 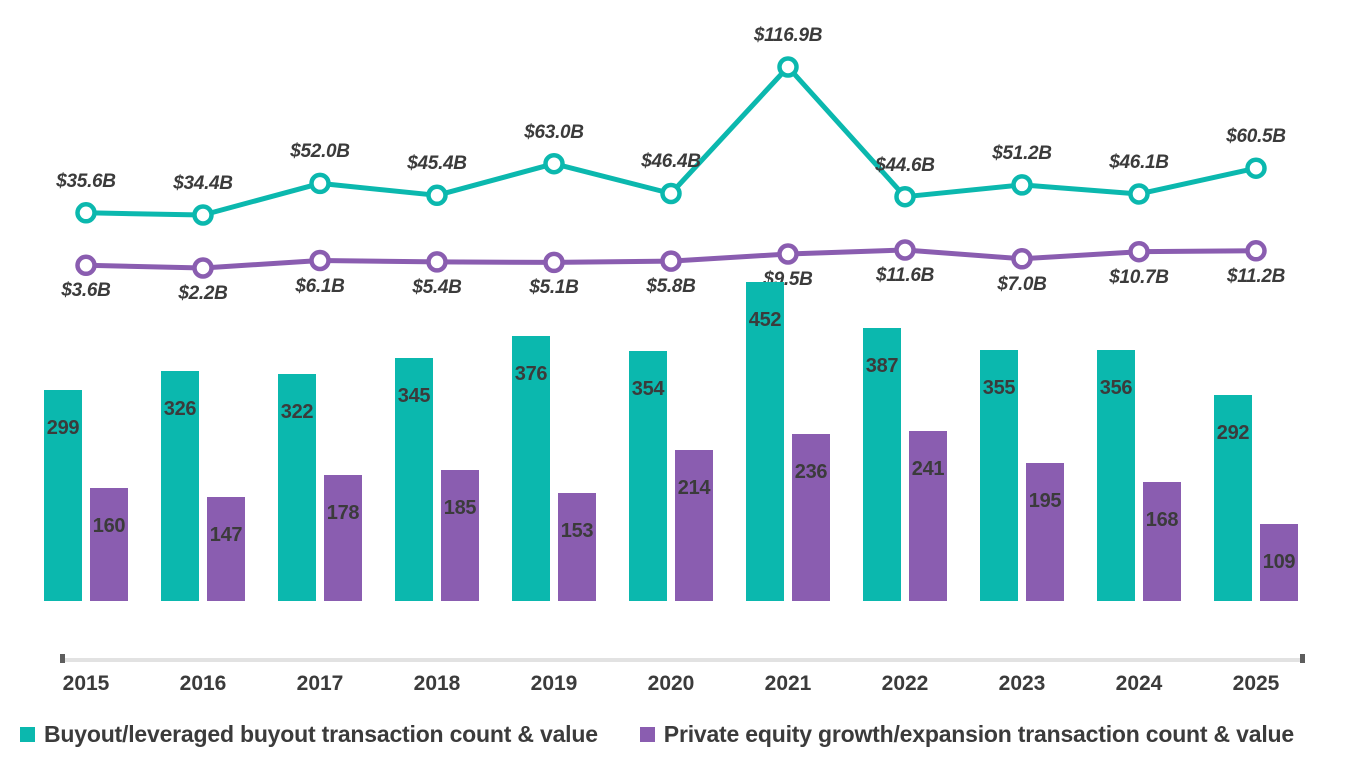 I want to click on buyout-value-label: $52.0B, so click(x=320, y=152).